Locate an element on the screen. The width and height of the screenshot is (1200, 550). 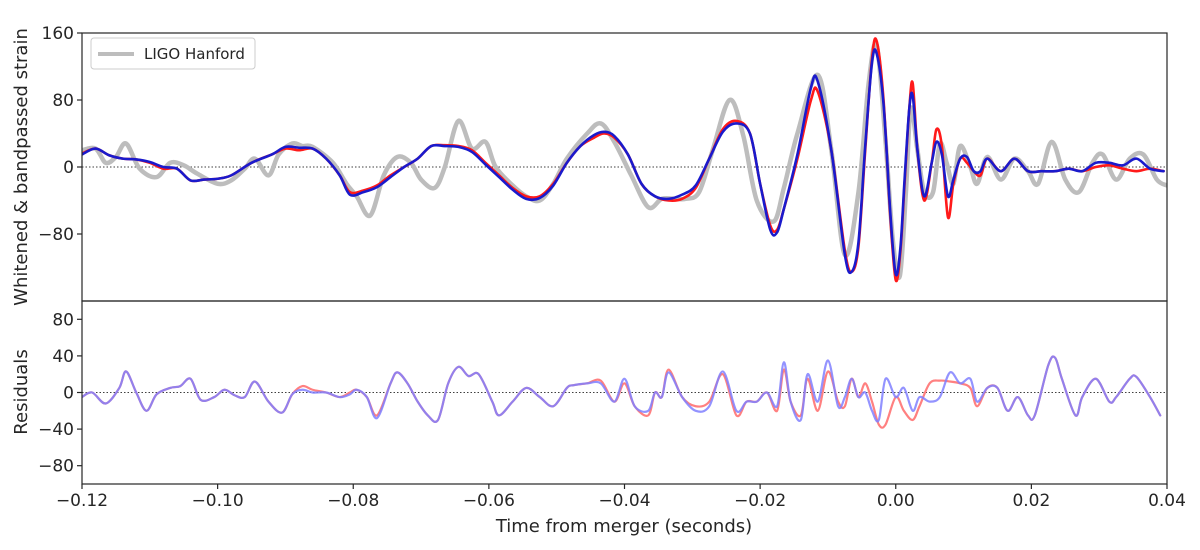
x-axis-label: Time from merger (seconds) is located at coordinates (623, 526).